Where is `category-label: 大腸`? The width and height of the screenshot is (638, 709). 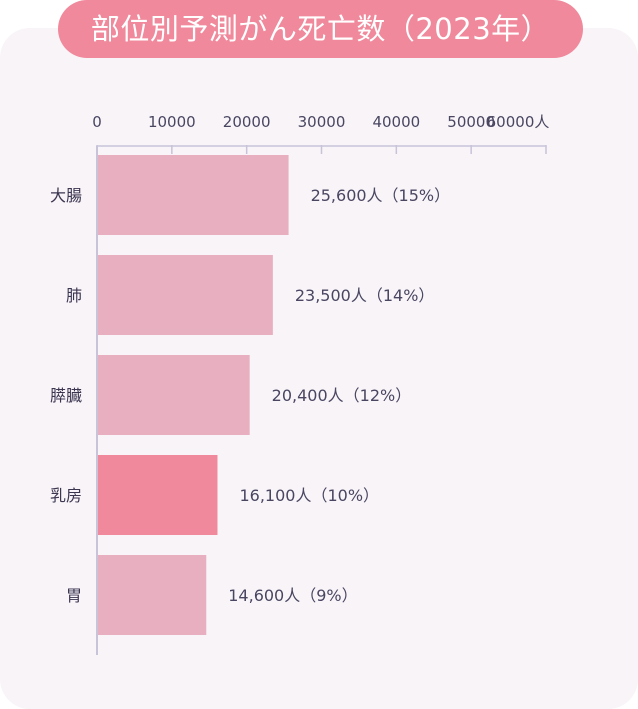
category-label: 大腸 is located at coordinates (66, 195).